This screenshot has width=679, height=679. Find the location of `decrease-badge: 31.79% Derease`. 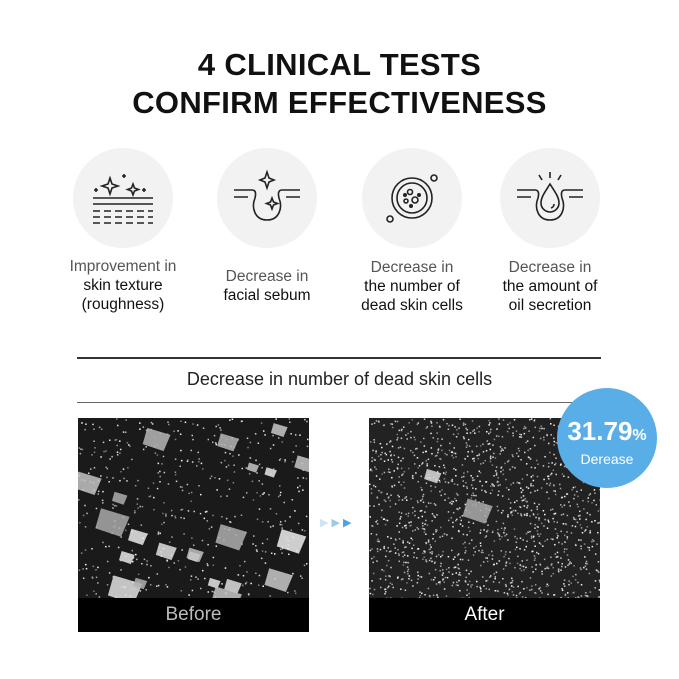

decrease-badge: 31.79% Derease is located at coordinates (607, 438).